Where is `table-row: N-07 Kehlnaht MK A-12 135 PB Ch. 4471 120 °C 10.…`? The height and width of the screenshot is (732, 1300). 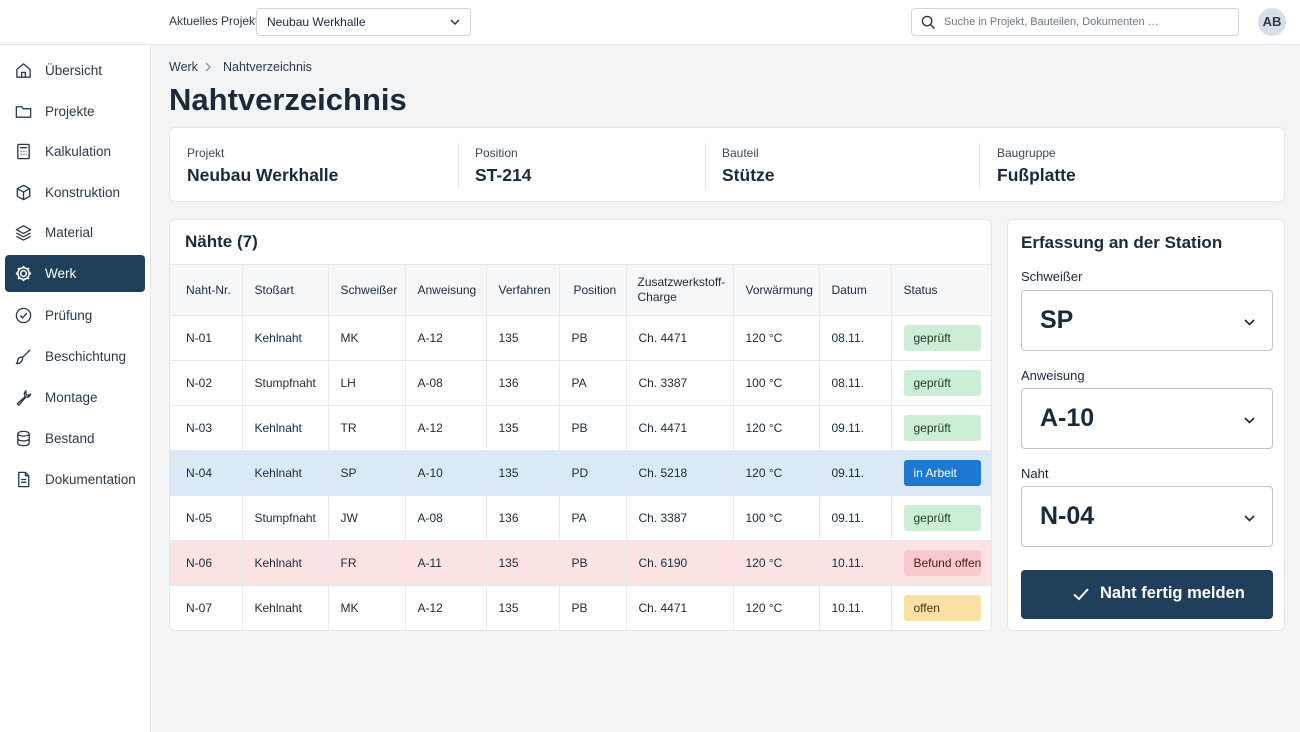
table-row: N-07 Kehlnaht MK A-12 135 PB Ch. 4471 120 °C 10.… is located at coordinates (580, 607).